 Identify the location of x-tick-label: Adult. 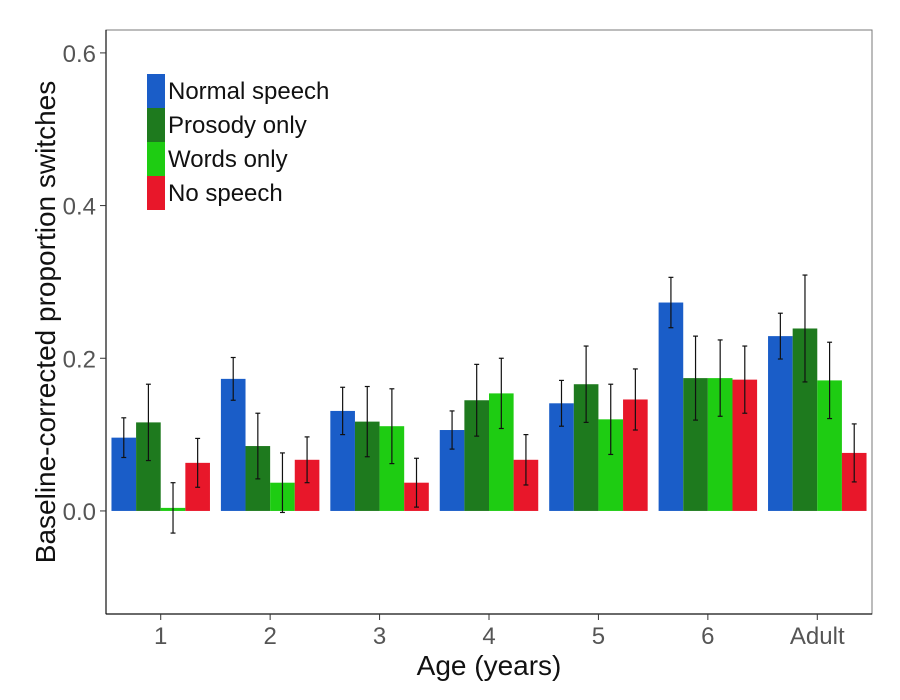
(817, 636).